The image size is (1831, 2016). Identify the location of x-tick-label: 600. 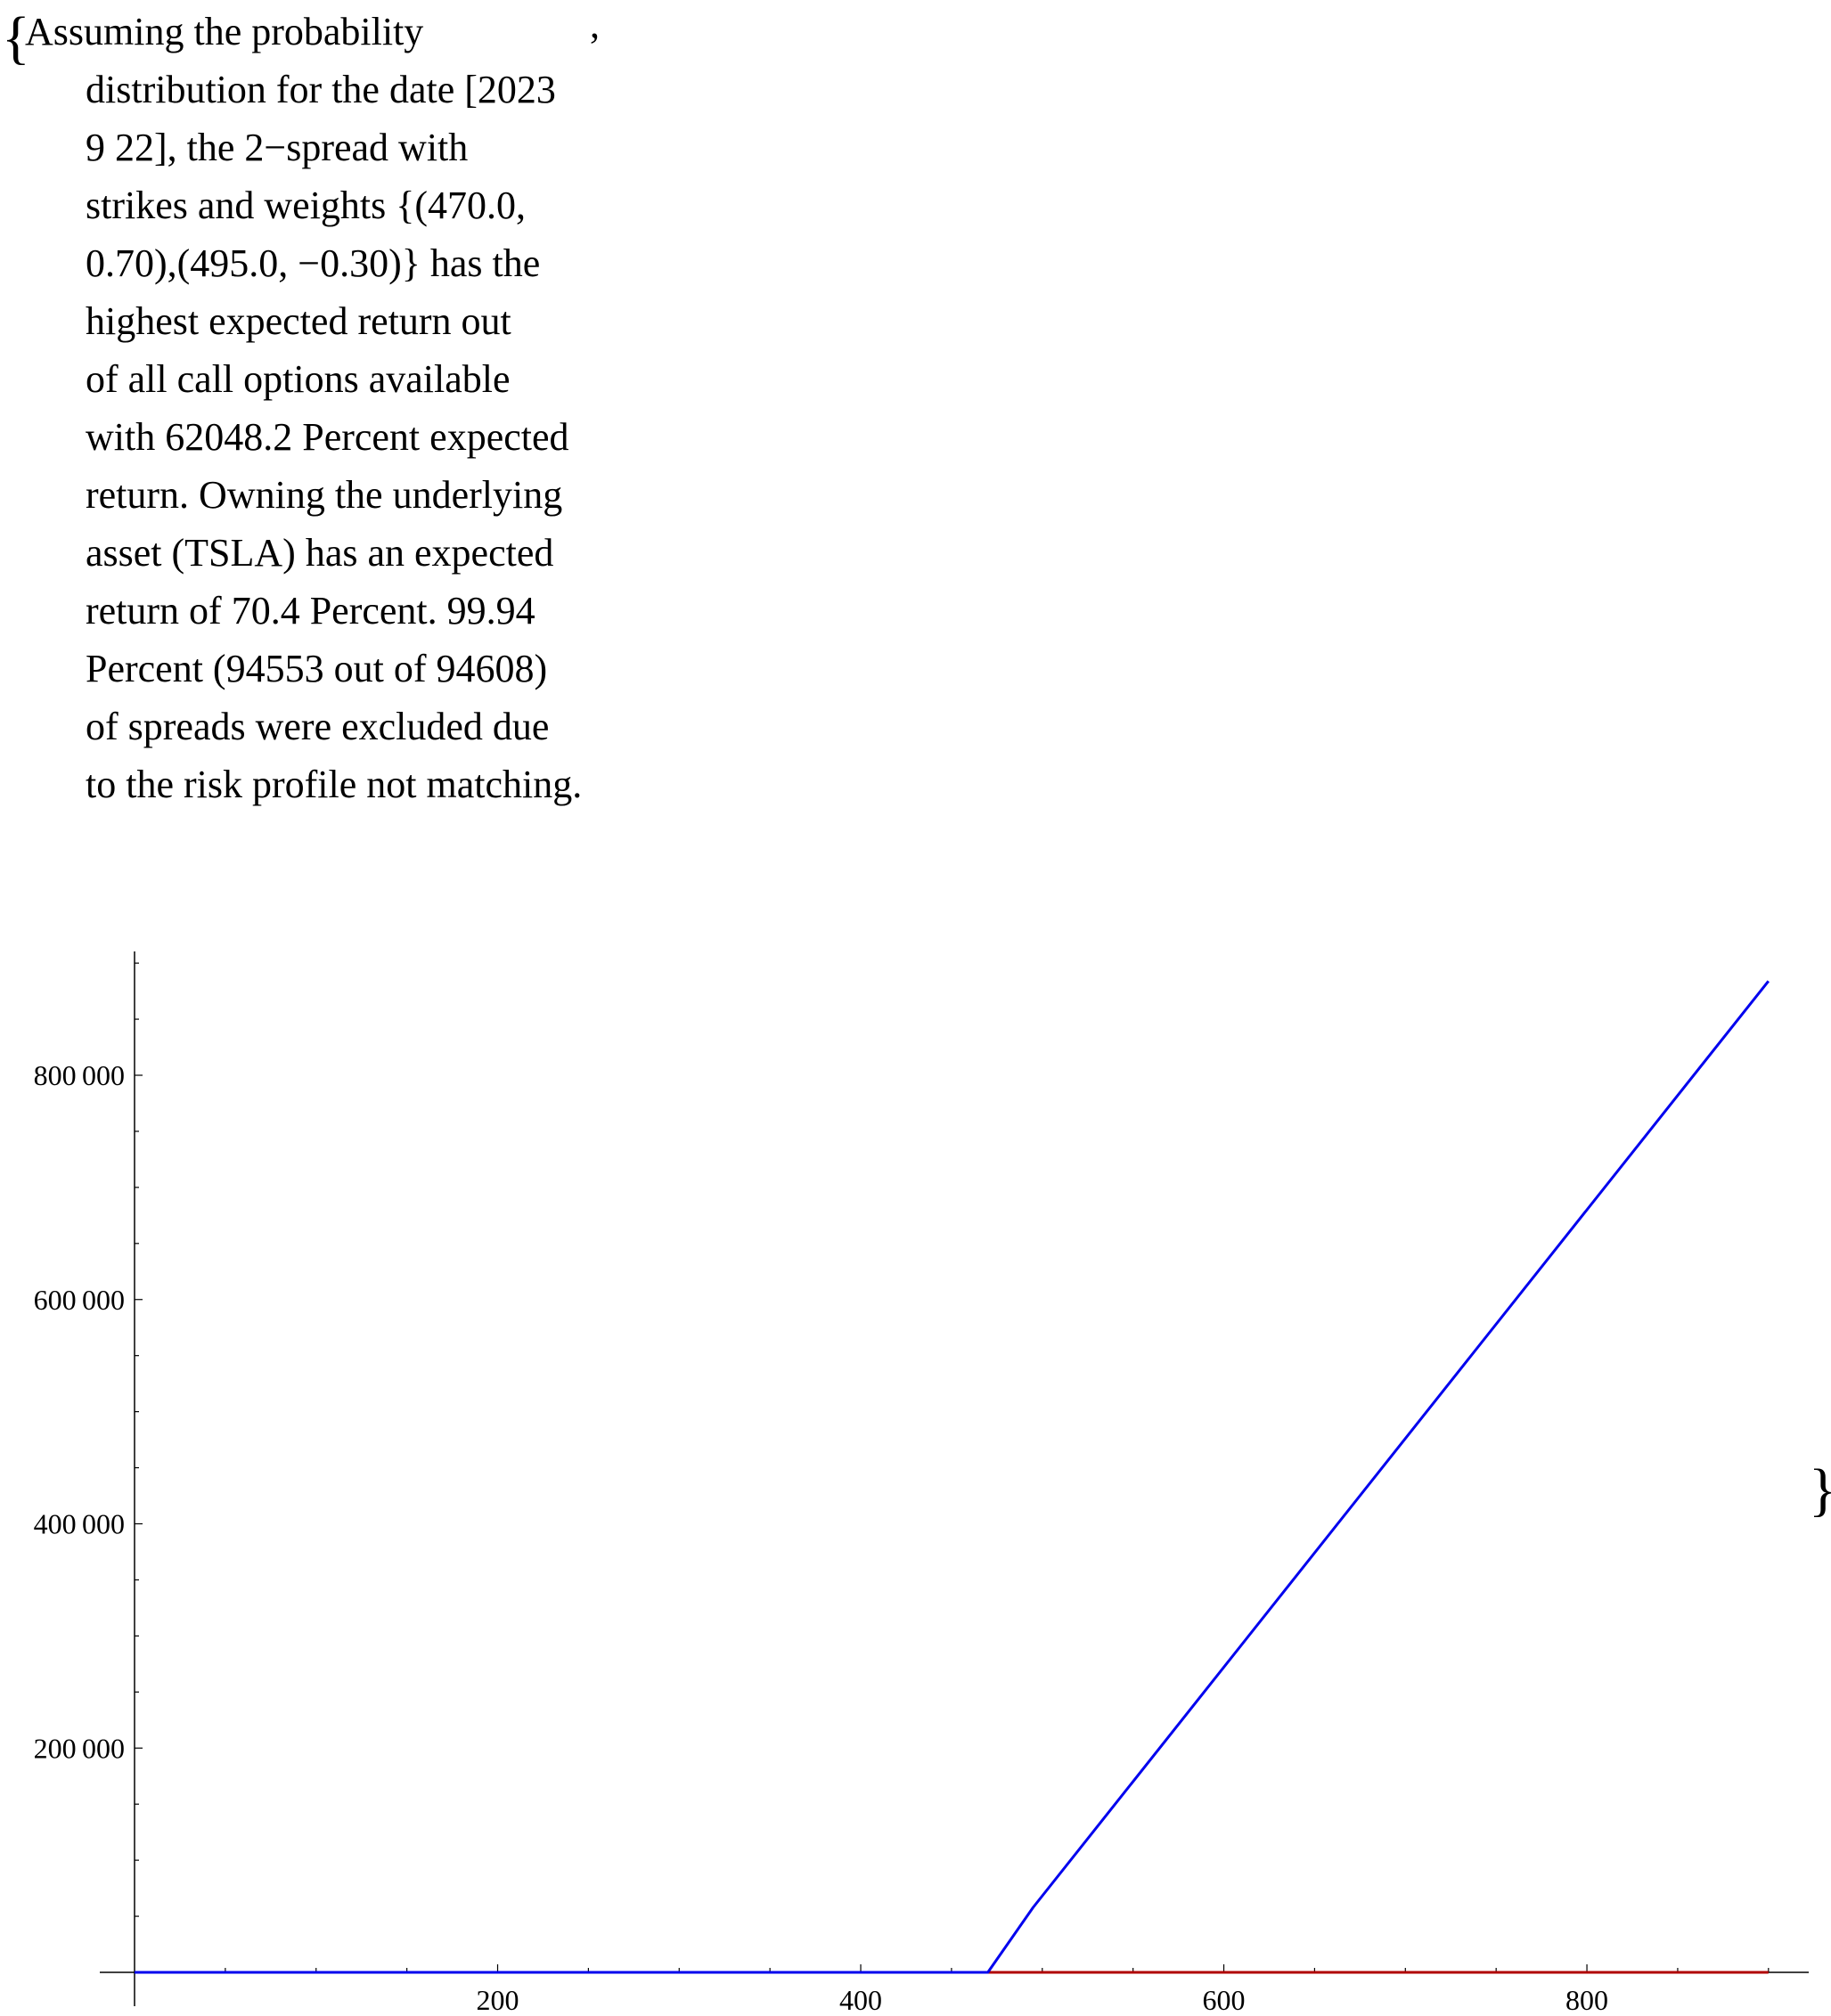
(1224, 2000).